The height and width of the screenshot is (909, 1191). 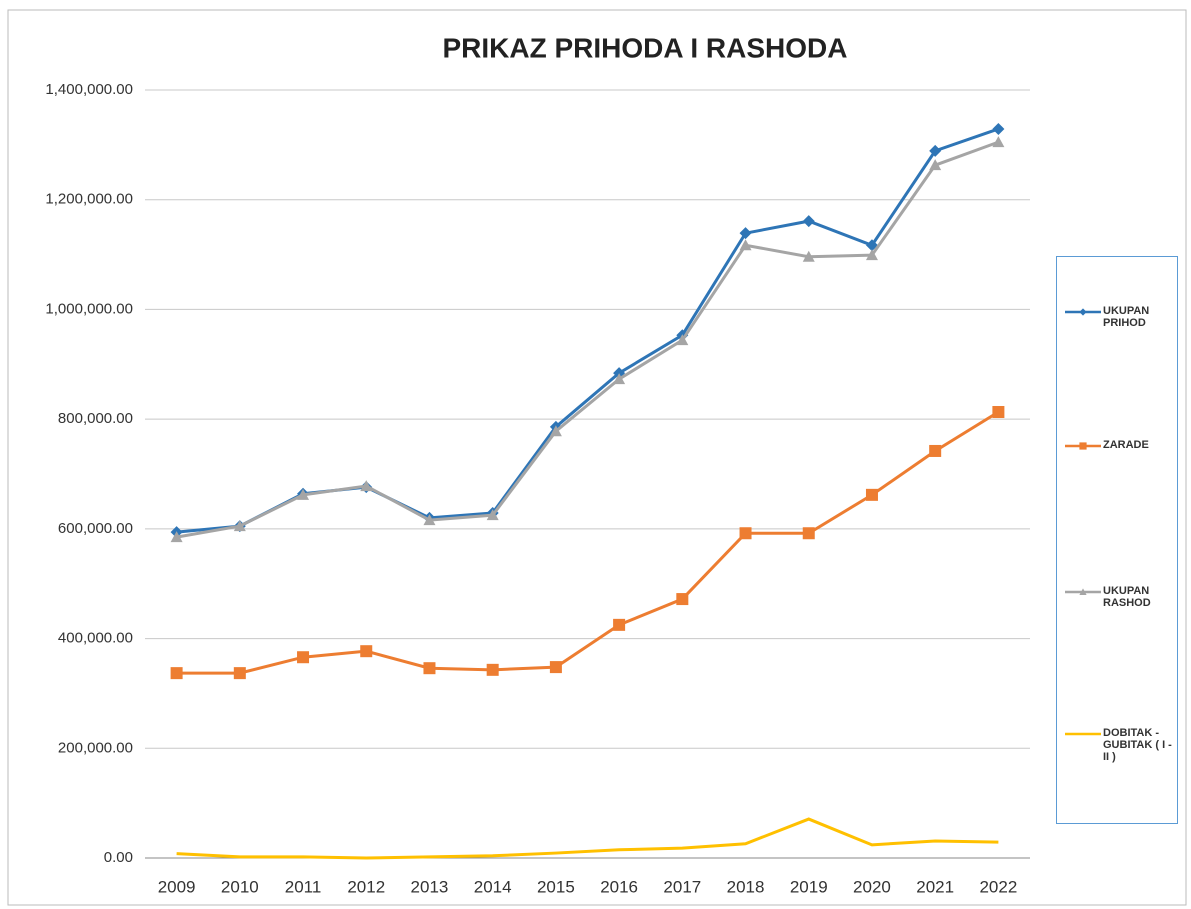 What do you see at coordinates (1137, 745) in the screenshot?
I see `legend-label: DOBITAK - GUBITAK ( I - II )` at bounding box center [1137, 745].